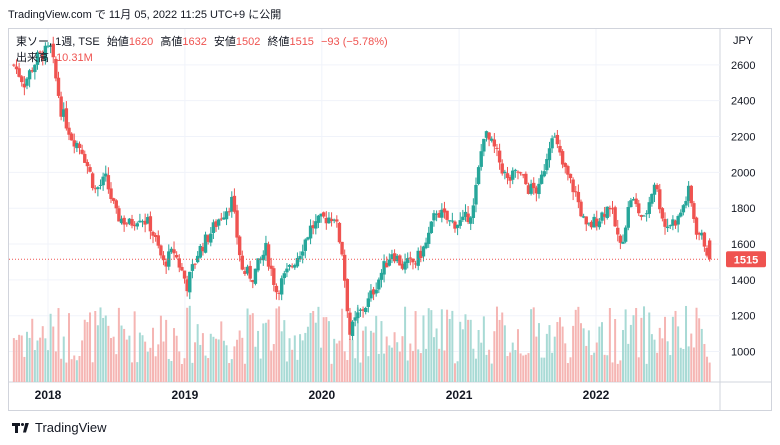 This screenshot has width=780, height=445. I want to click on currency-label: JPY, so click(743, 41).